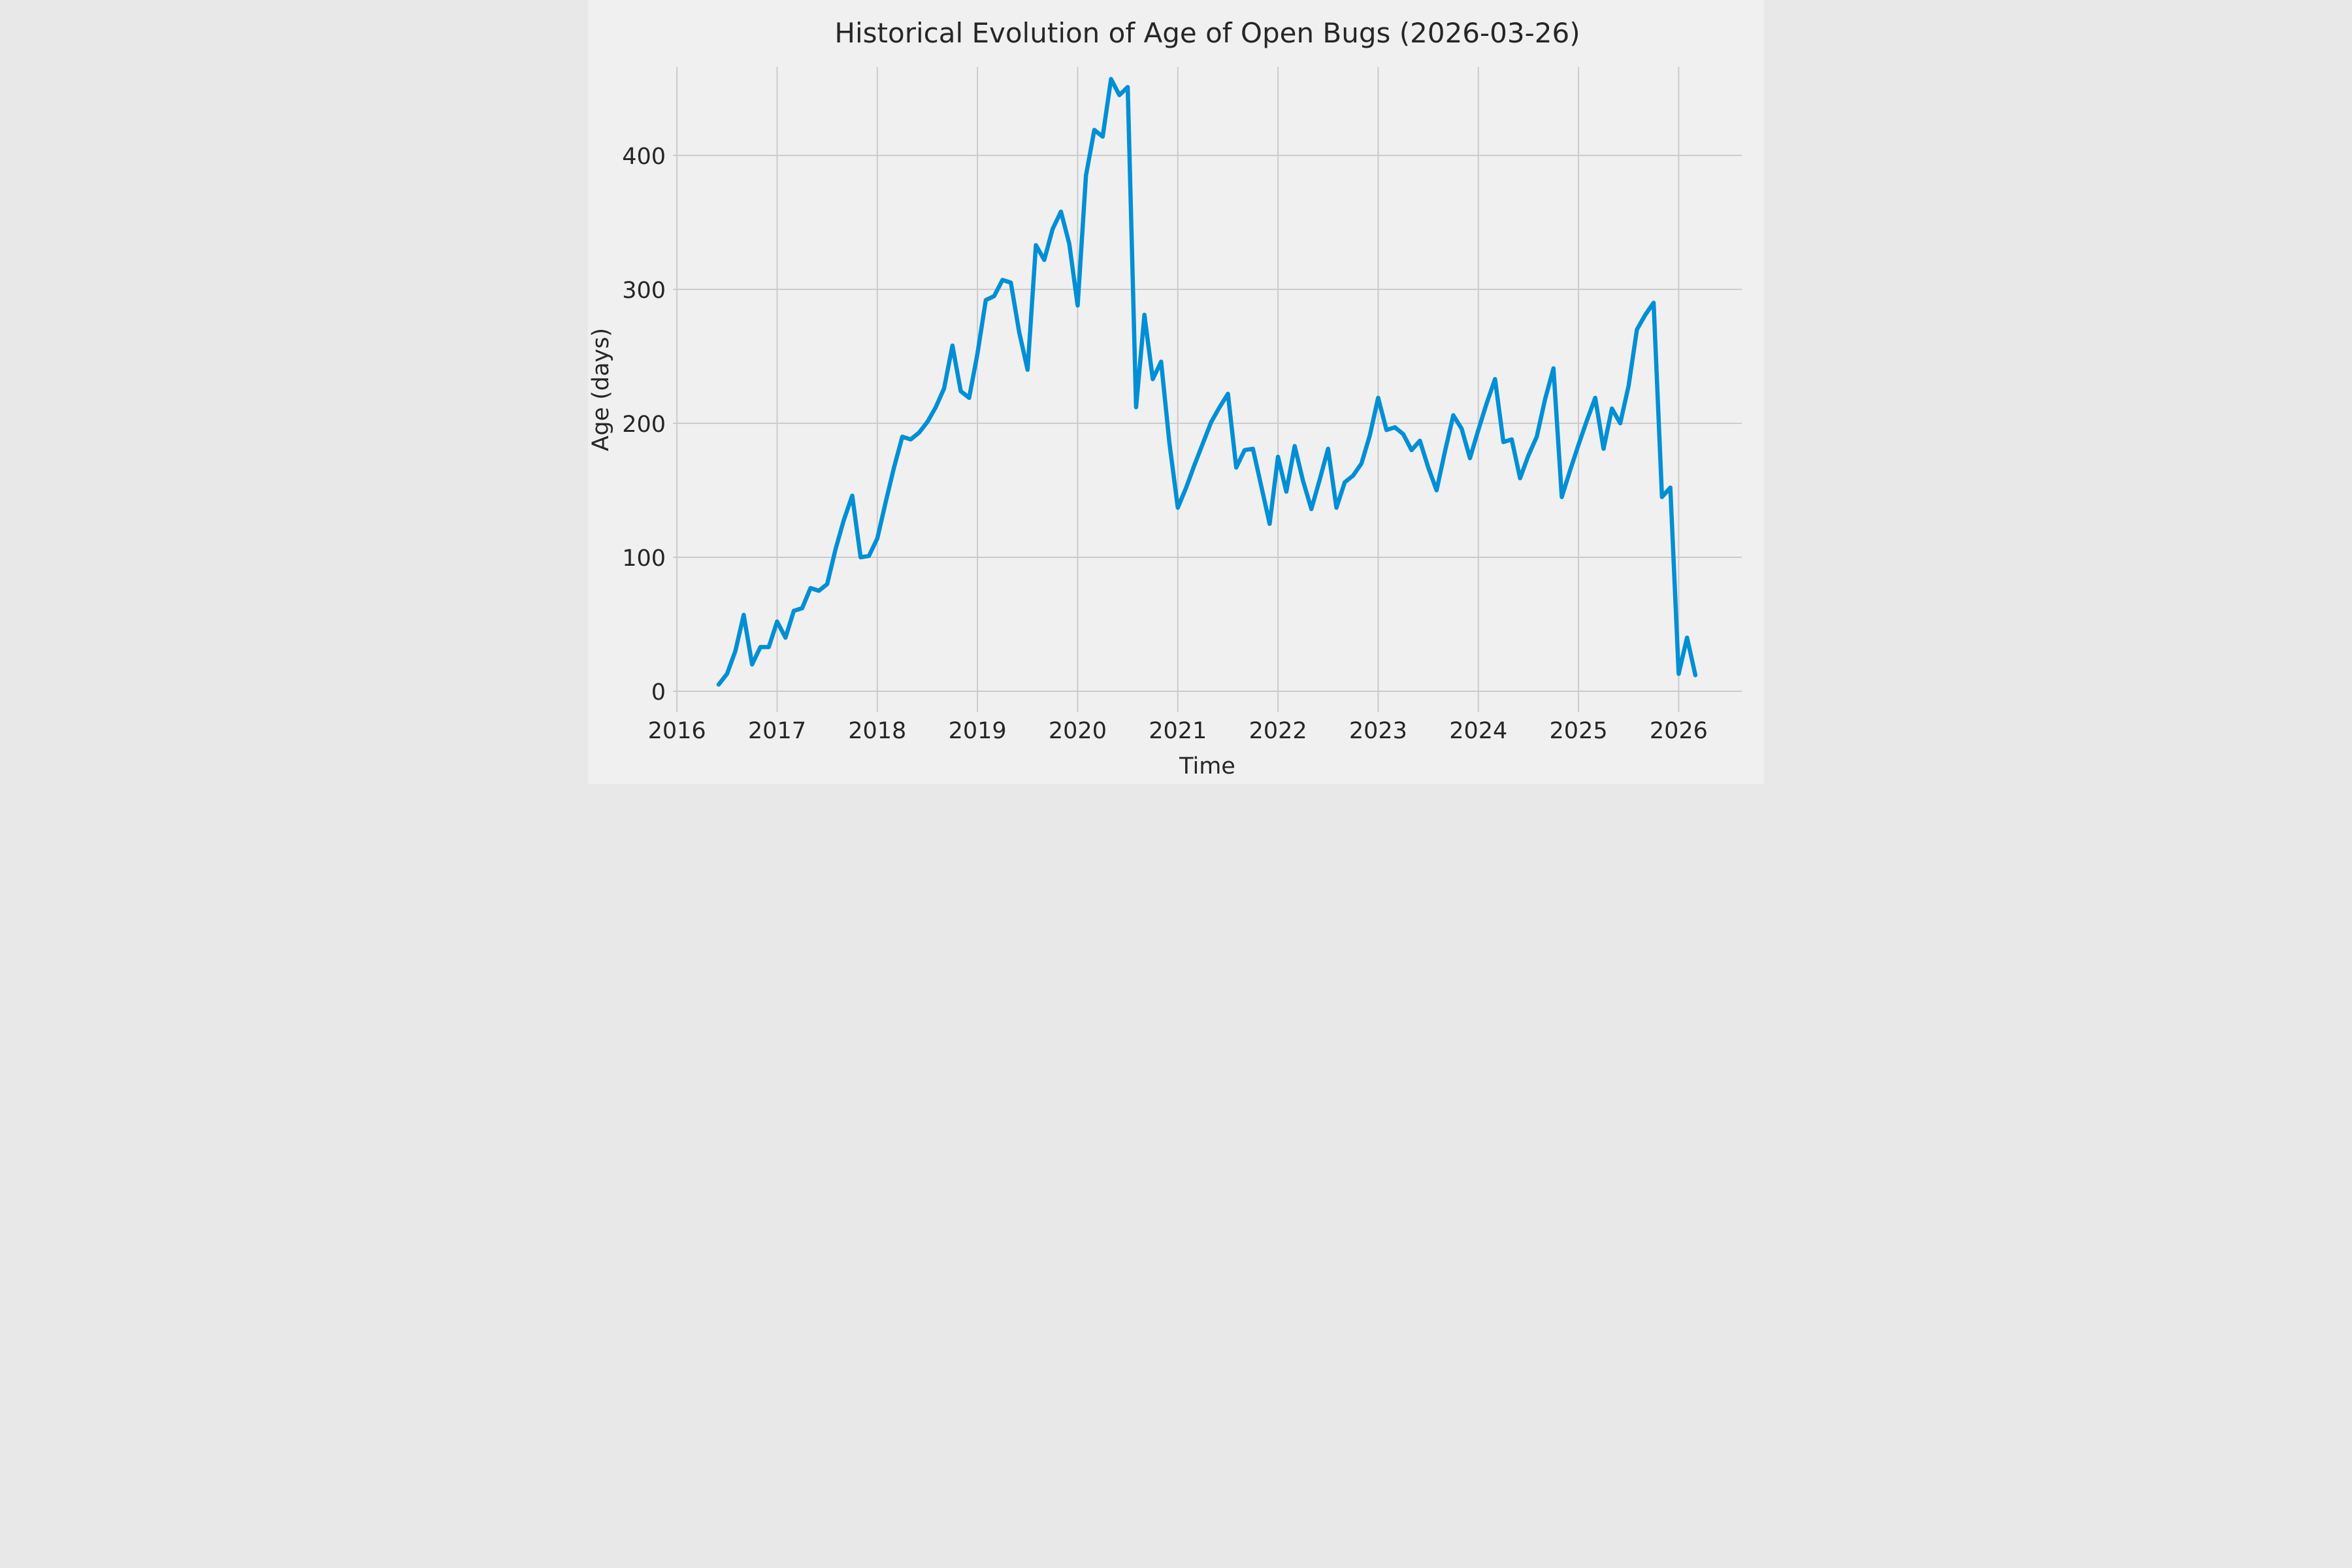  Describe the element at coordinates (644, 425) in the screenshot. I see `y-tick-label-200: 200` at that location.